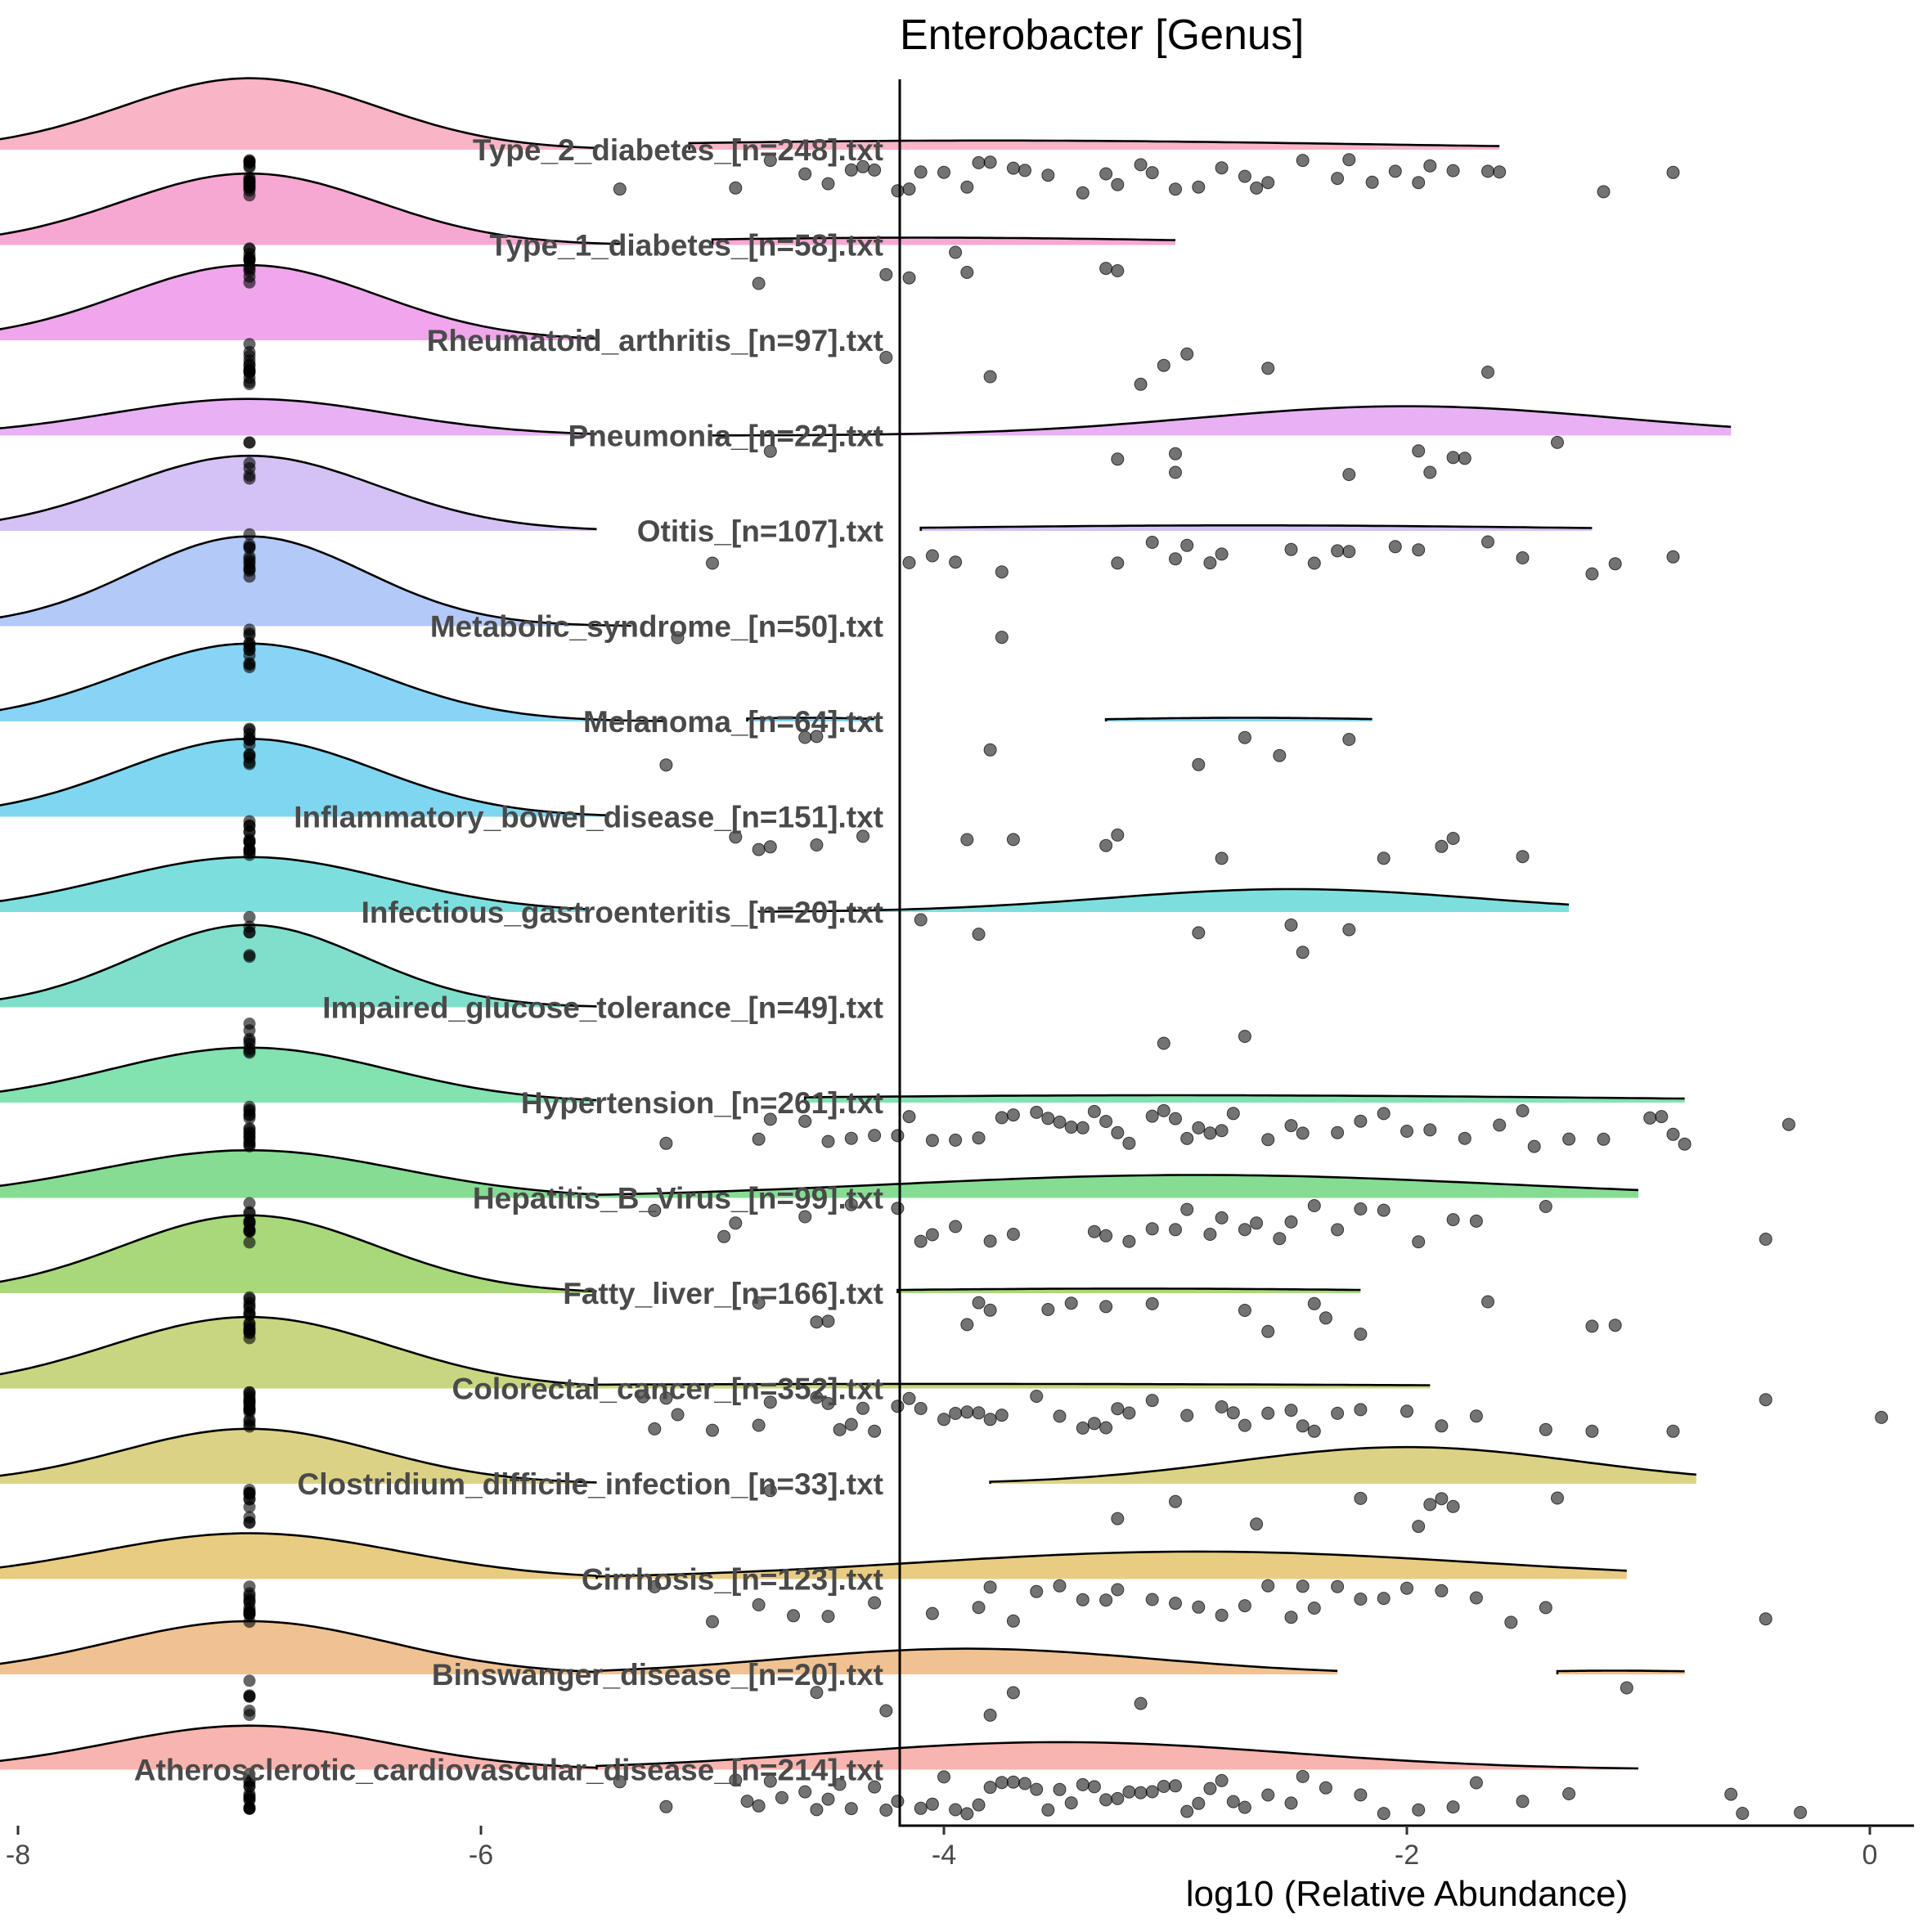  I want to click on y-label-row-2: Type_1_diabetes_[n=58].txt, so click(686, 246).